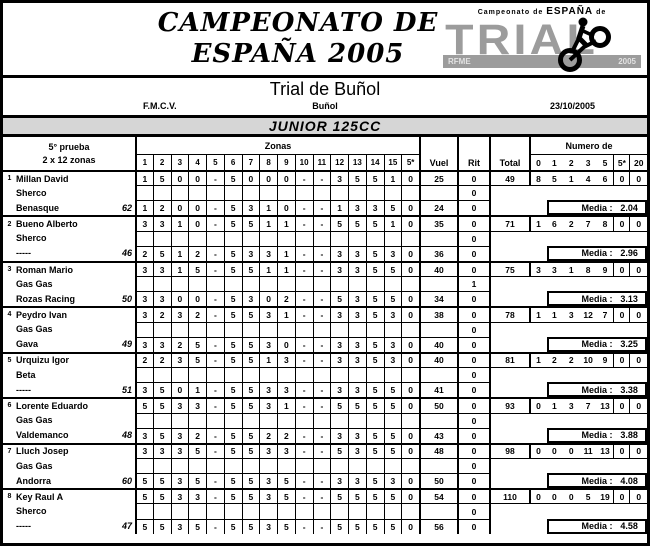  Describe the element at coordinates (588, 450) in the screenshot. I see `count-of-3: 11` at that location.